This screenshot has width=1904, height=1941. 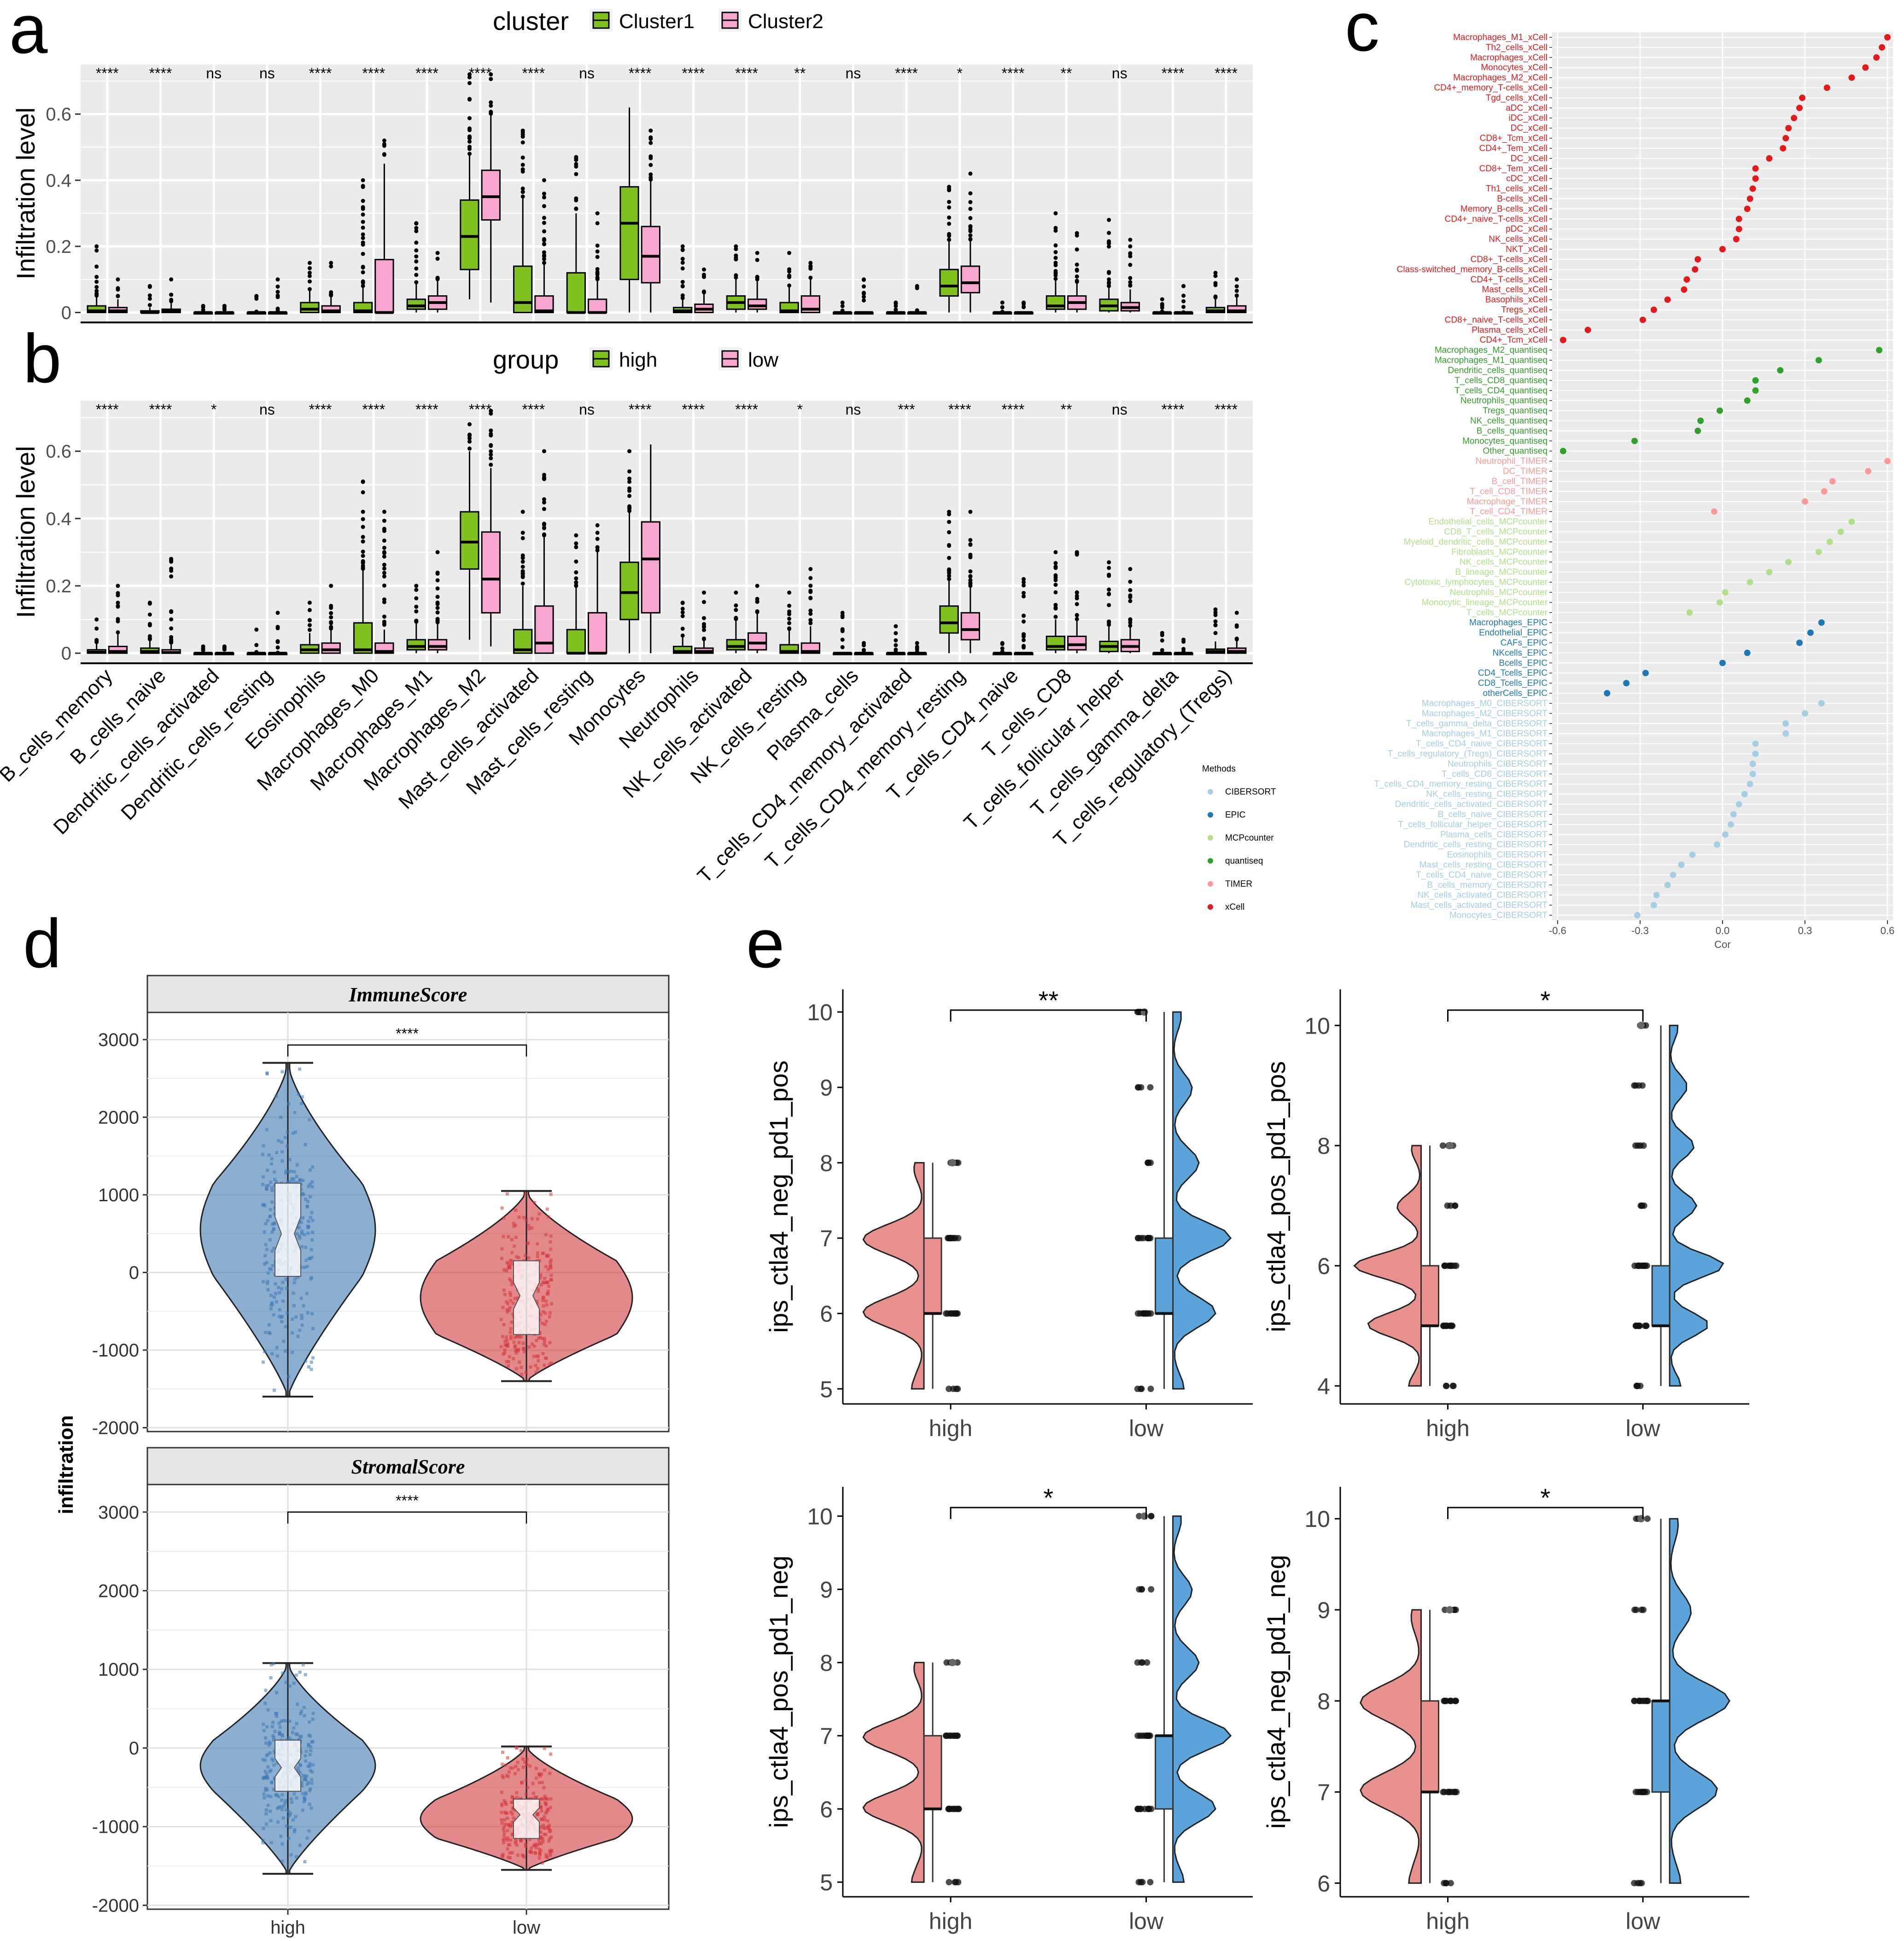 I want to click on row-label: Other_quantiseq, so click(x=1515, y=451).